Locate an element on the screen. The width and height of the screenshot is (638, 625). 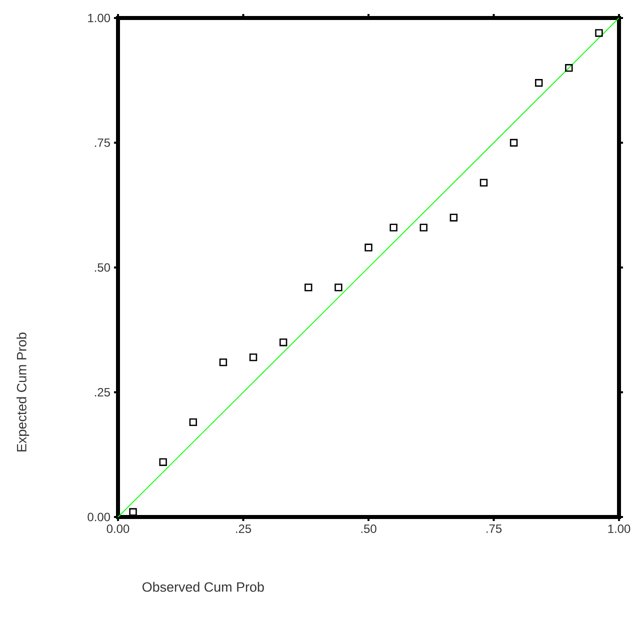
y-tick-label: 1.00 is located at coordinates (99, 18).